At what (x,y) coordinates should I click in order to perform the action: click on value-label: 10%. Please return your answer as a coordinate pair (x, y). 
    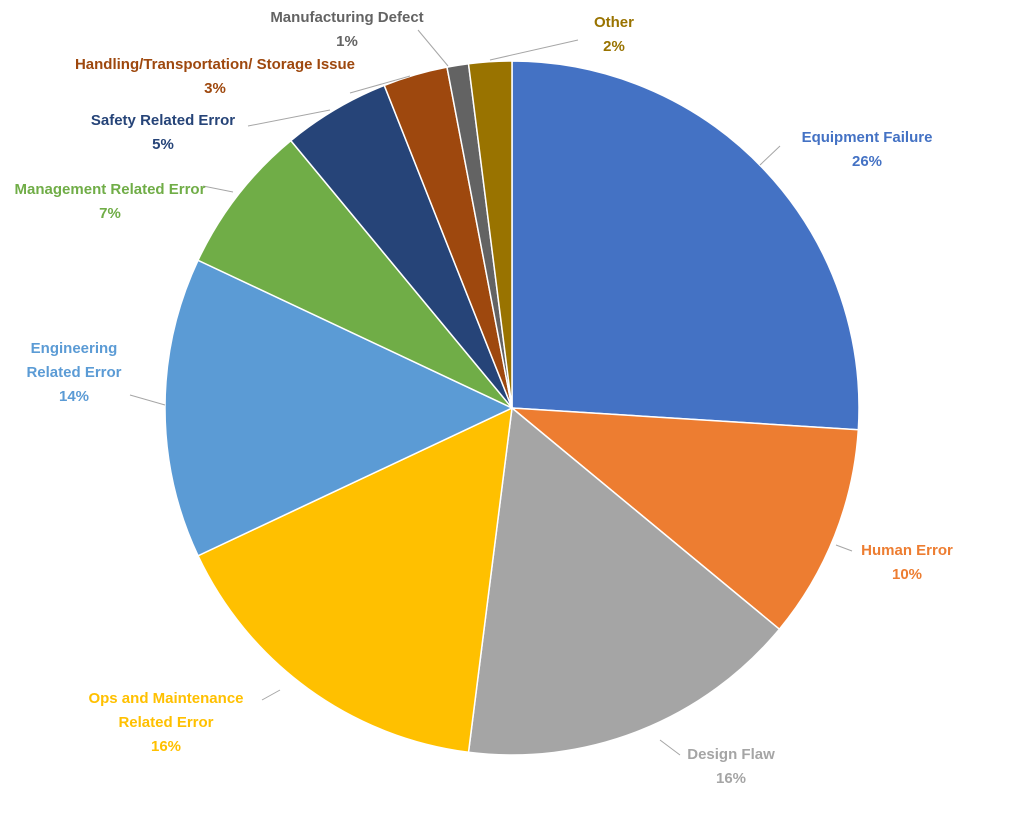
    Looking at the image, I should click on (907, 574).